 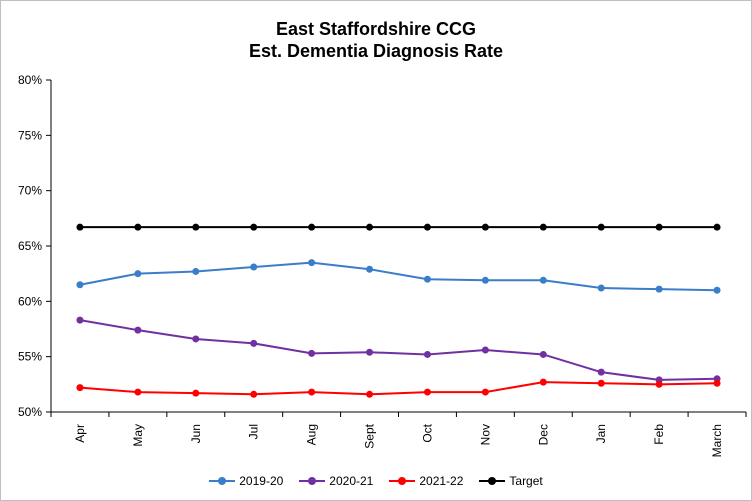 What do you see at coordinates (30, 246) in the screenshot?
I see `y-tick-label: 65%` at bounding box center [30, 246].